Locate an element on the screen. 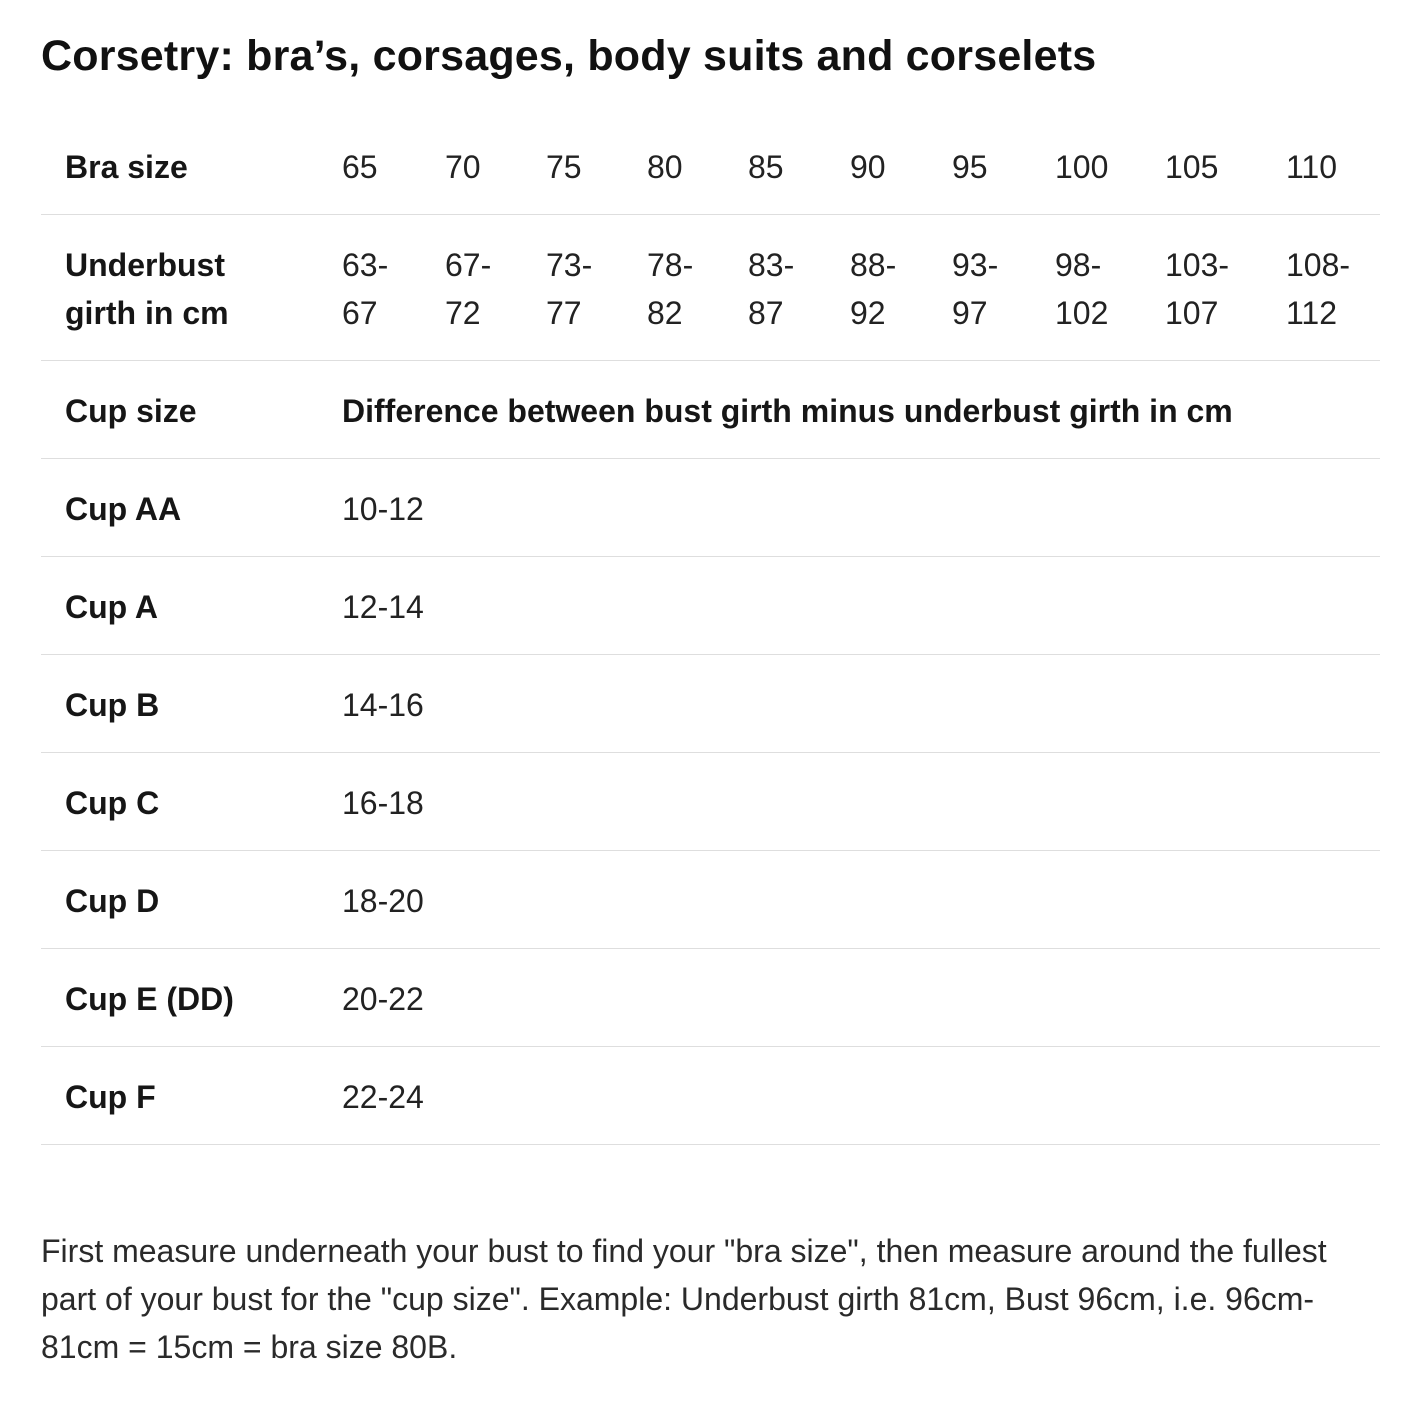 Image resolution: width=1428 pixels, height=1414 pixels. bra-size-value: 95 is located at coordinates (970, 167).